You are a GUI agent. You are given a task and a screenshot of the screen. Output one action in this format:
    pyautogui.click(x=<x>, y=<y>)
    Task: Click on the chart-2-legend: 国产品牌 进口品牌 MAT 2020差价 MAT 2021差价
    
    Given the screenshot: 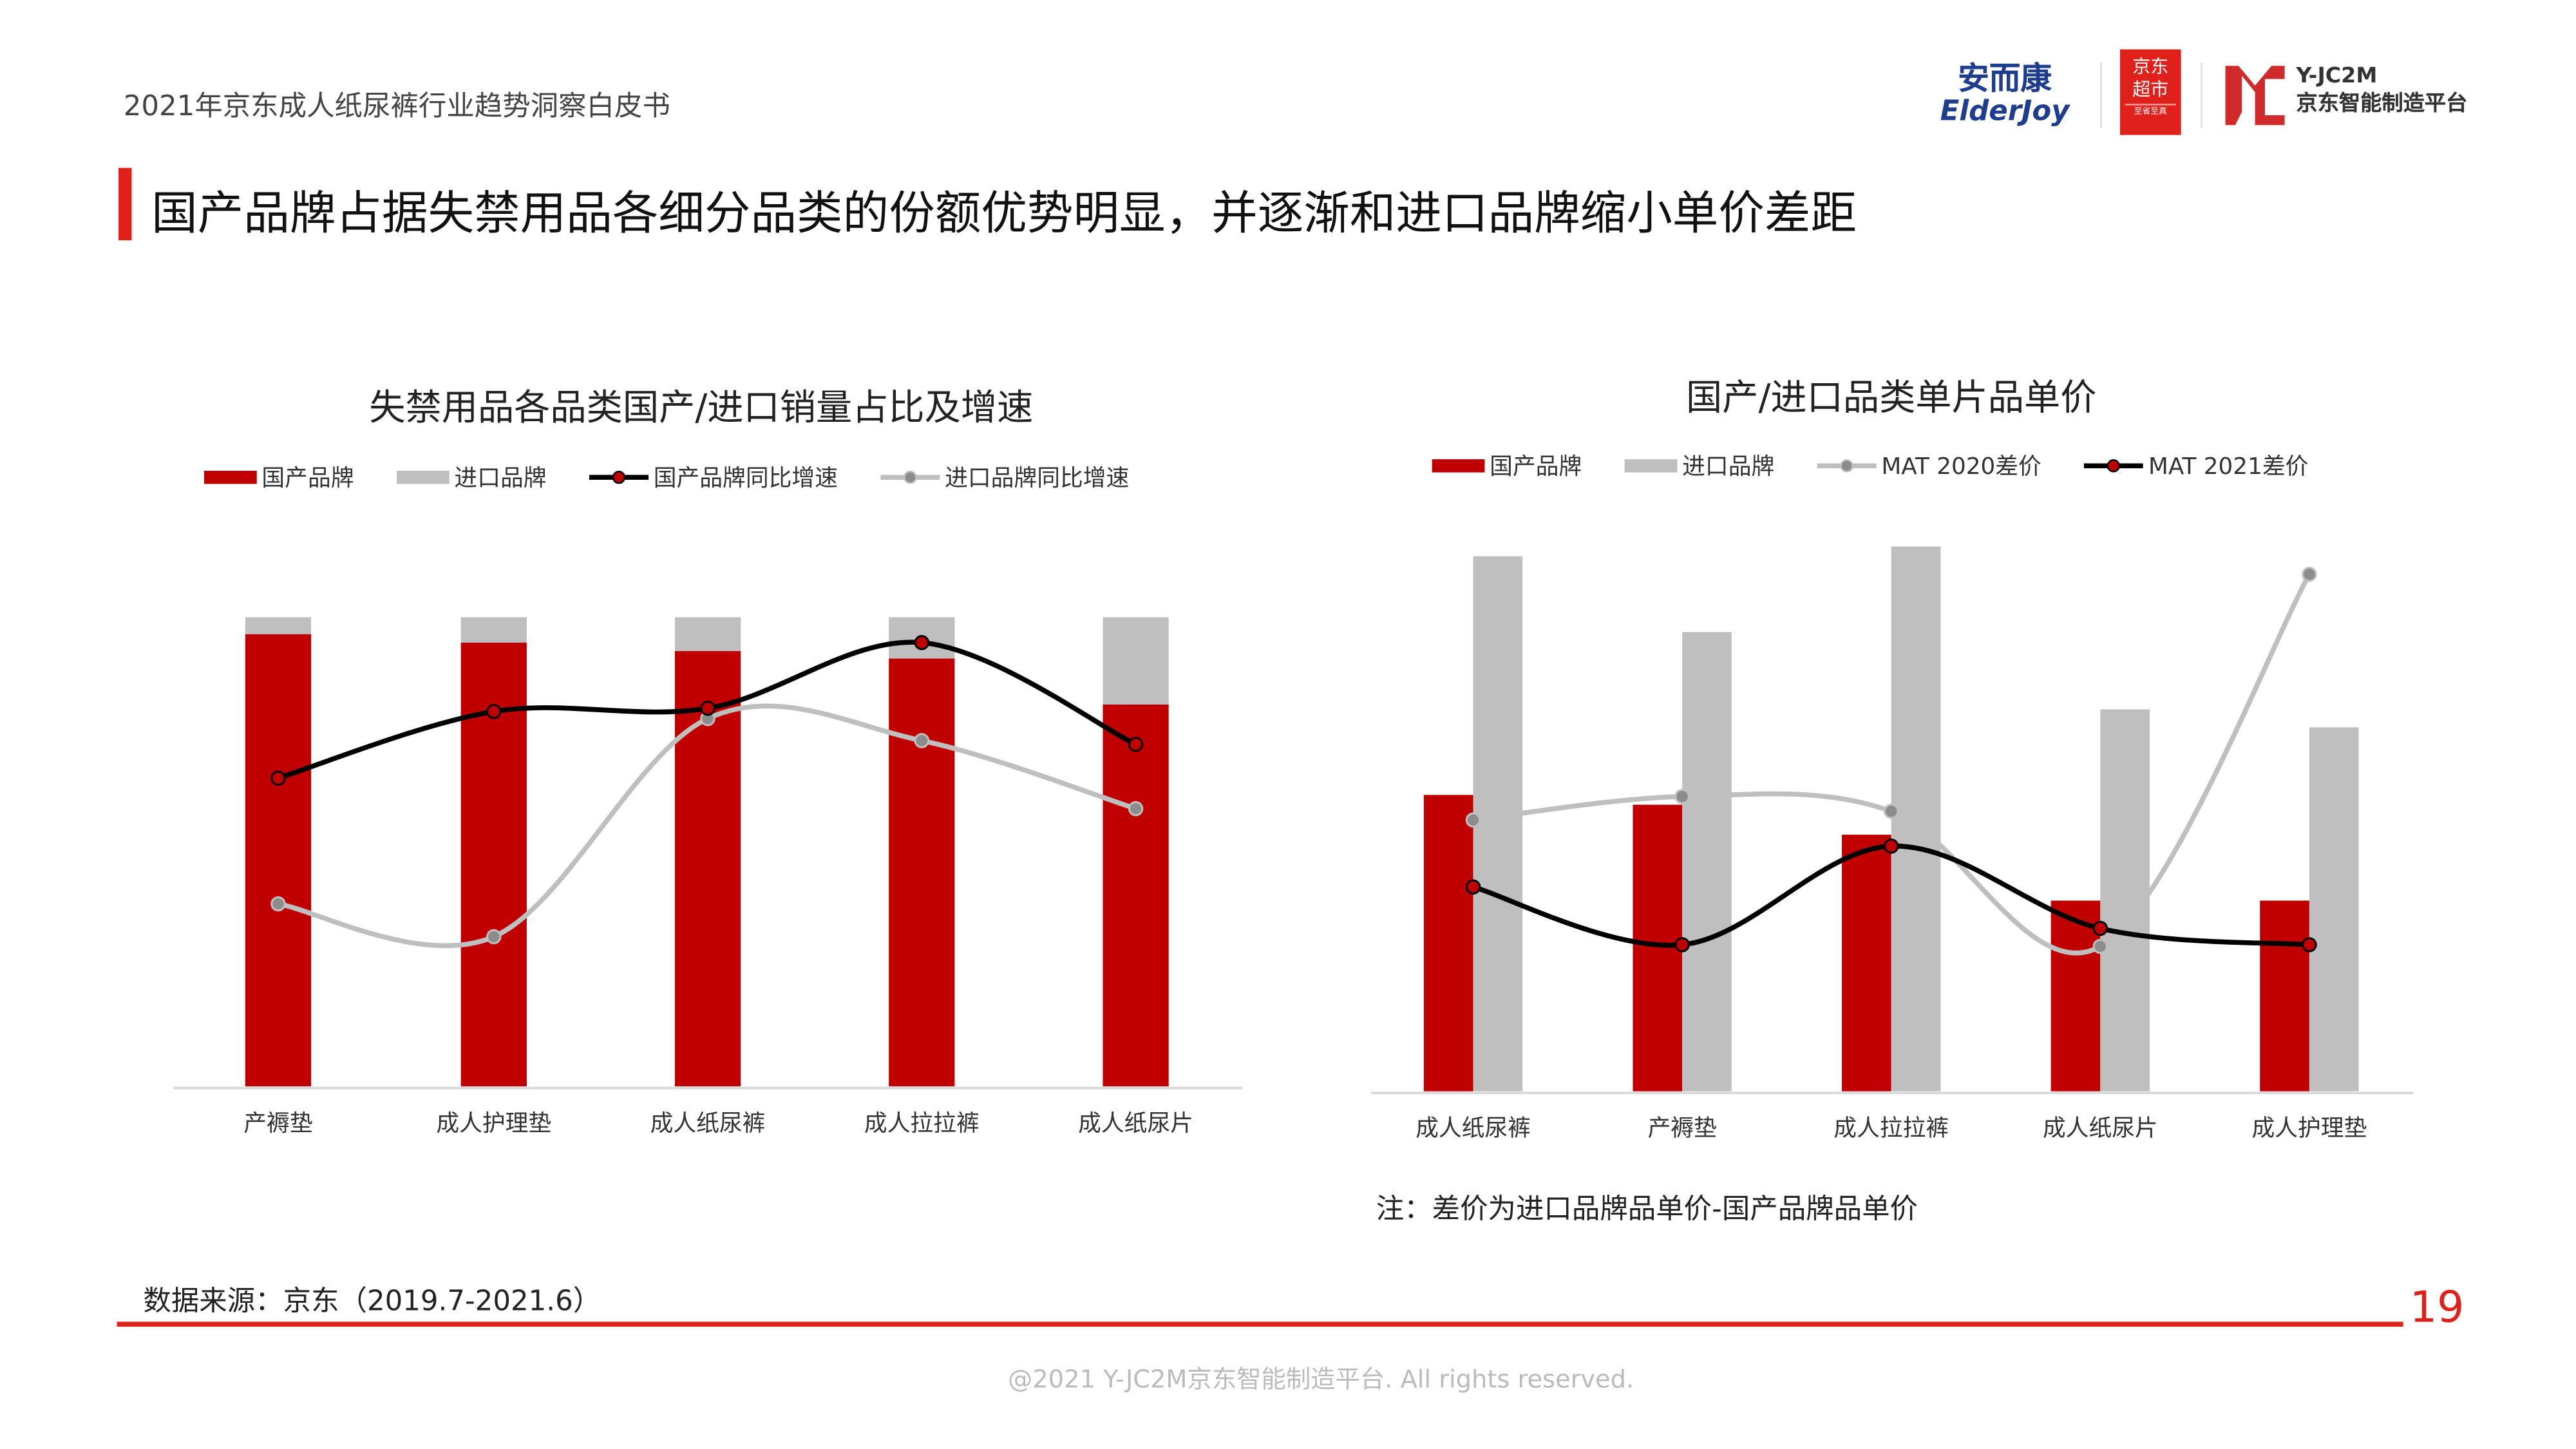 What is the action you would take?
    pyautogui.click(x=1870, y=466)
    